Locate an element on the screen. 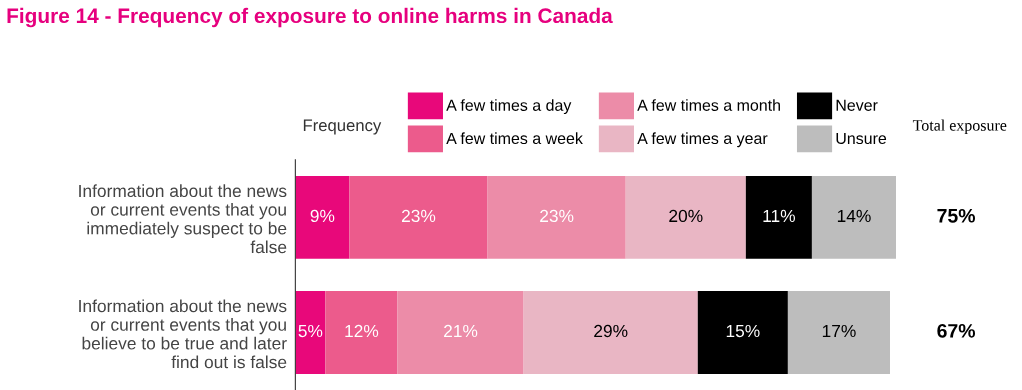  data-label: 29% is located at coordinates (611, 331).